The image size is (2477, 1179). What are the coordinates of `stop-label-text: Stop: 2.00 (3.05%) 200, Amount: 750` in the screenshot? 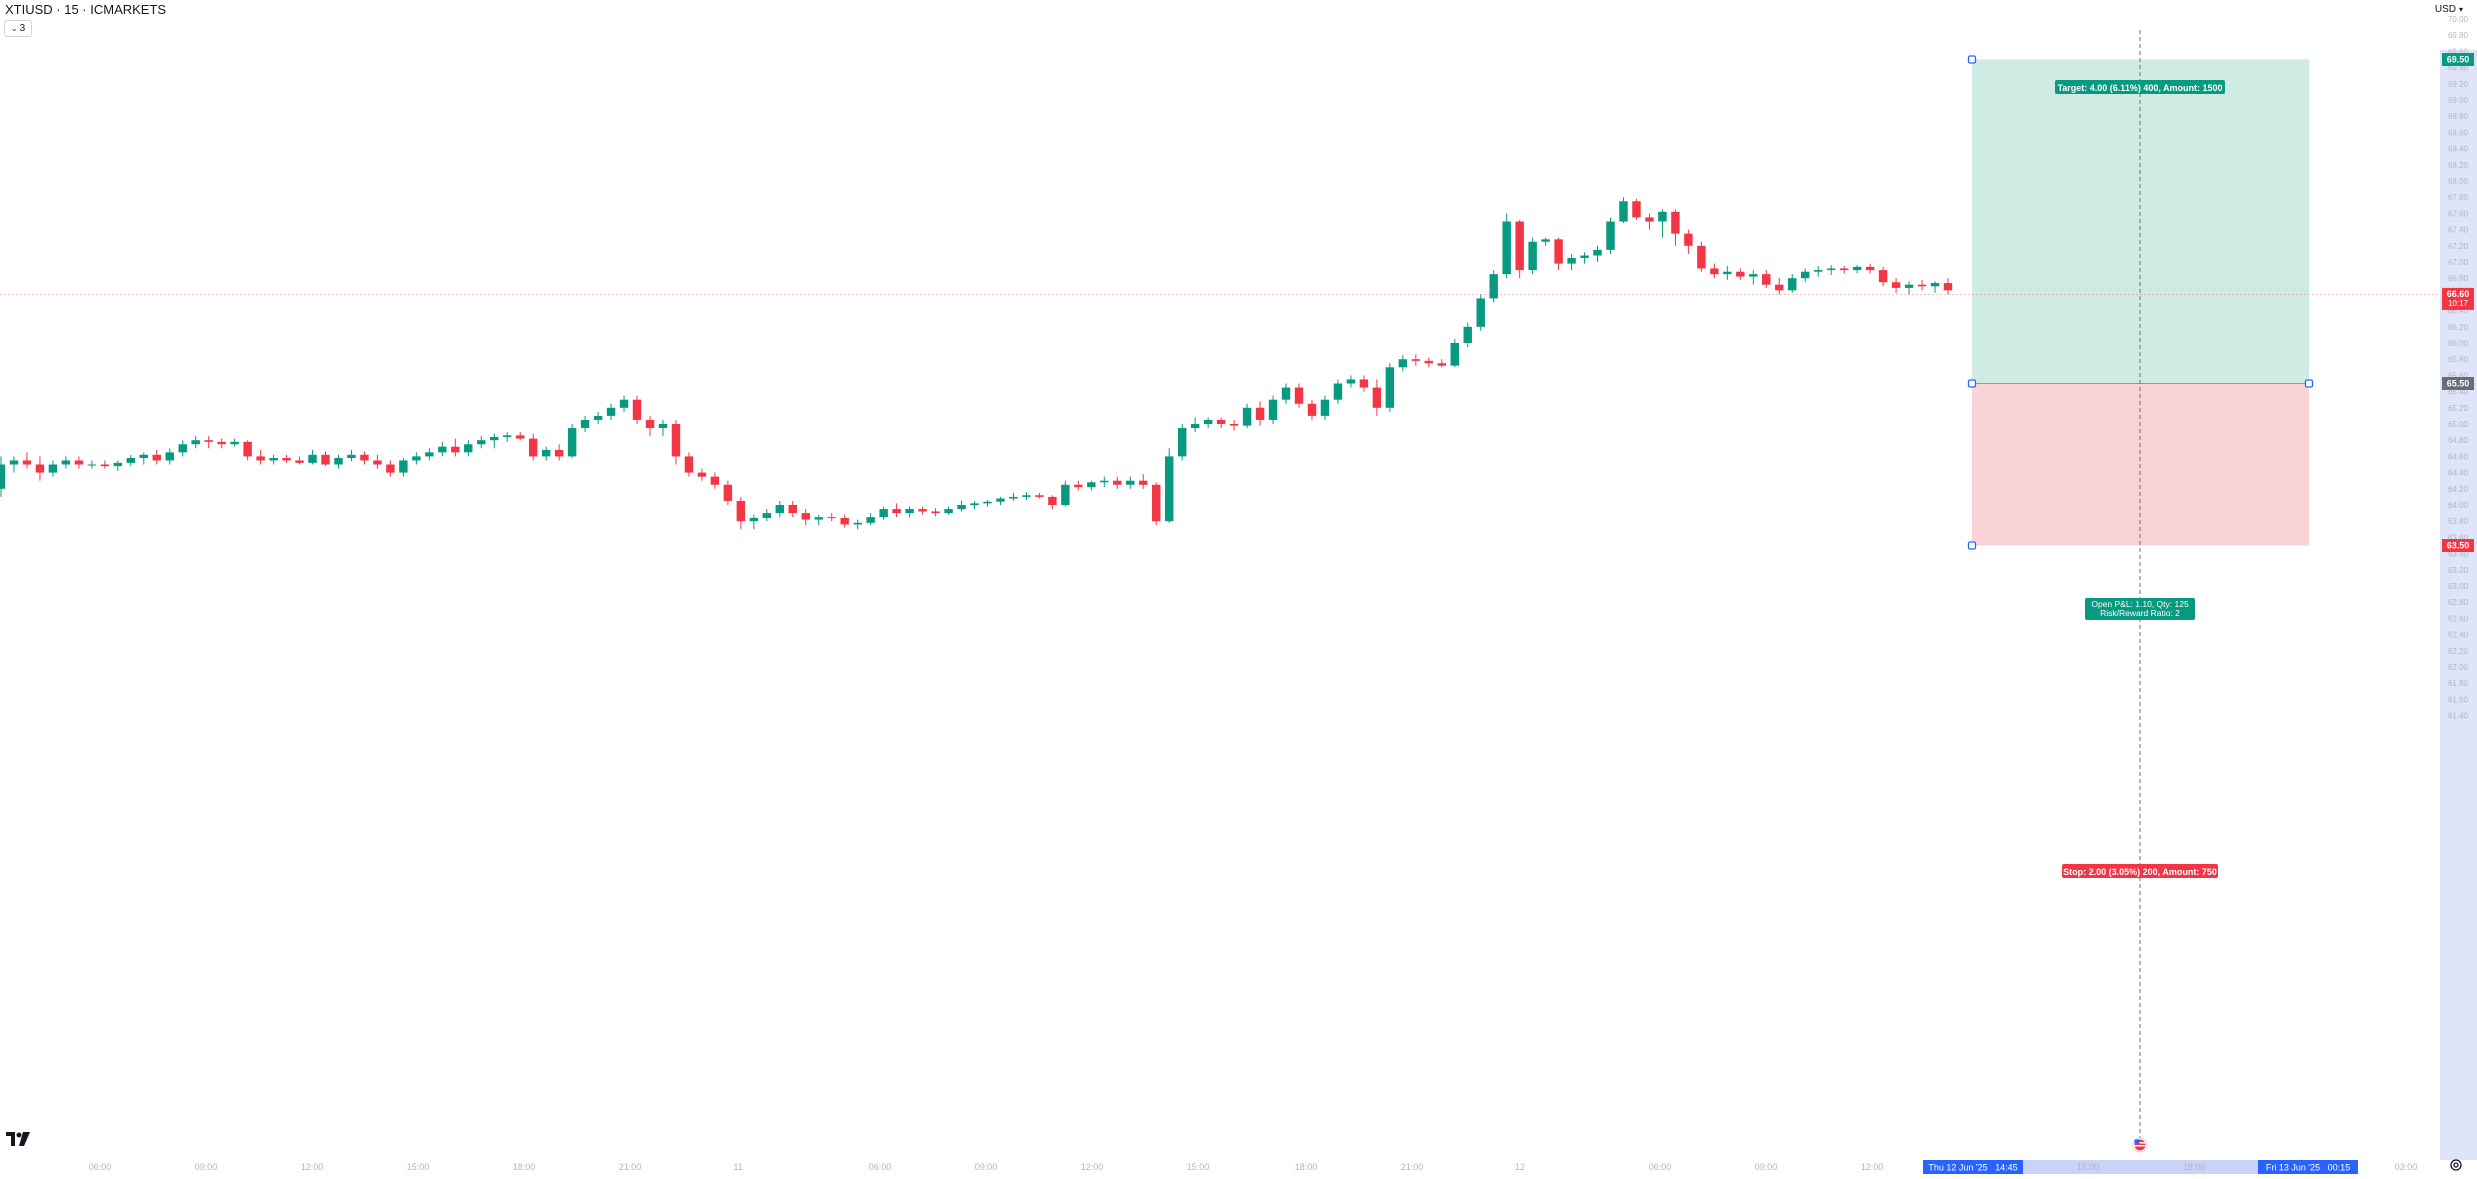 It's located at (2140, 872).